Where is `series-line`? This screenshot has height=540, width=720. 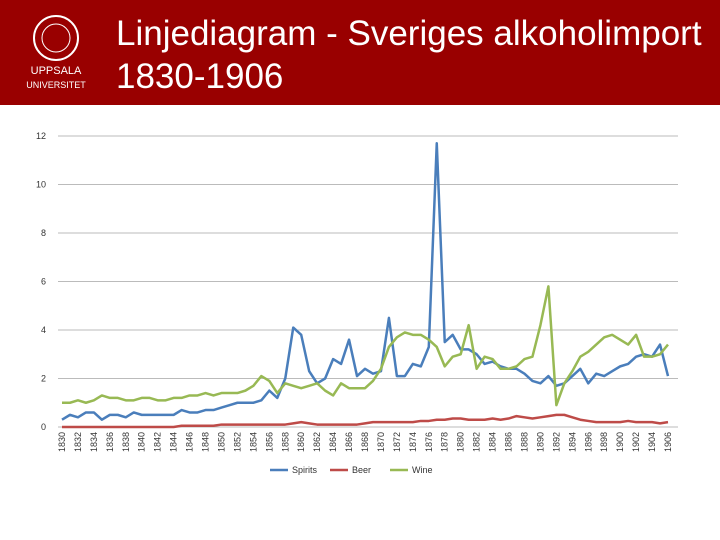
series-line is located at coordinates (365, 421).